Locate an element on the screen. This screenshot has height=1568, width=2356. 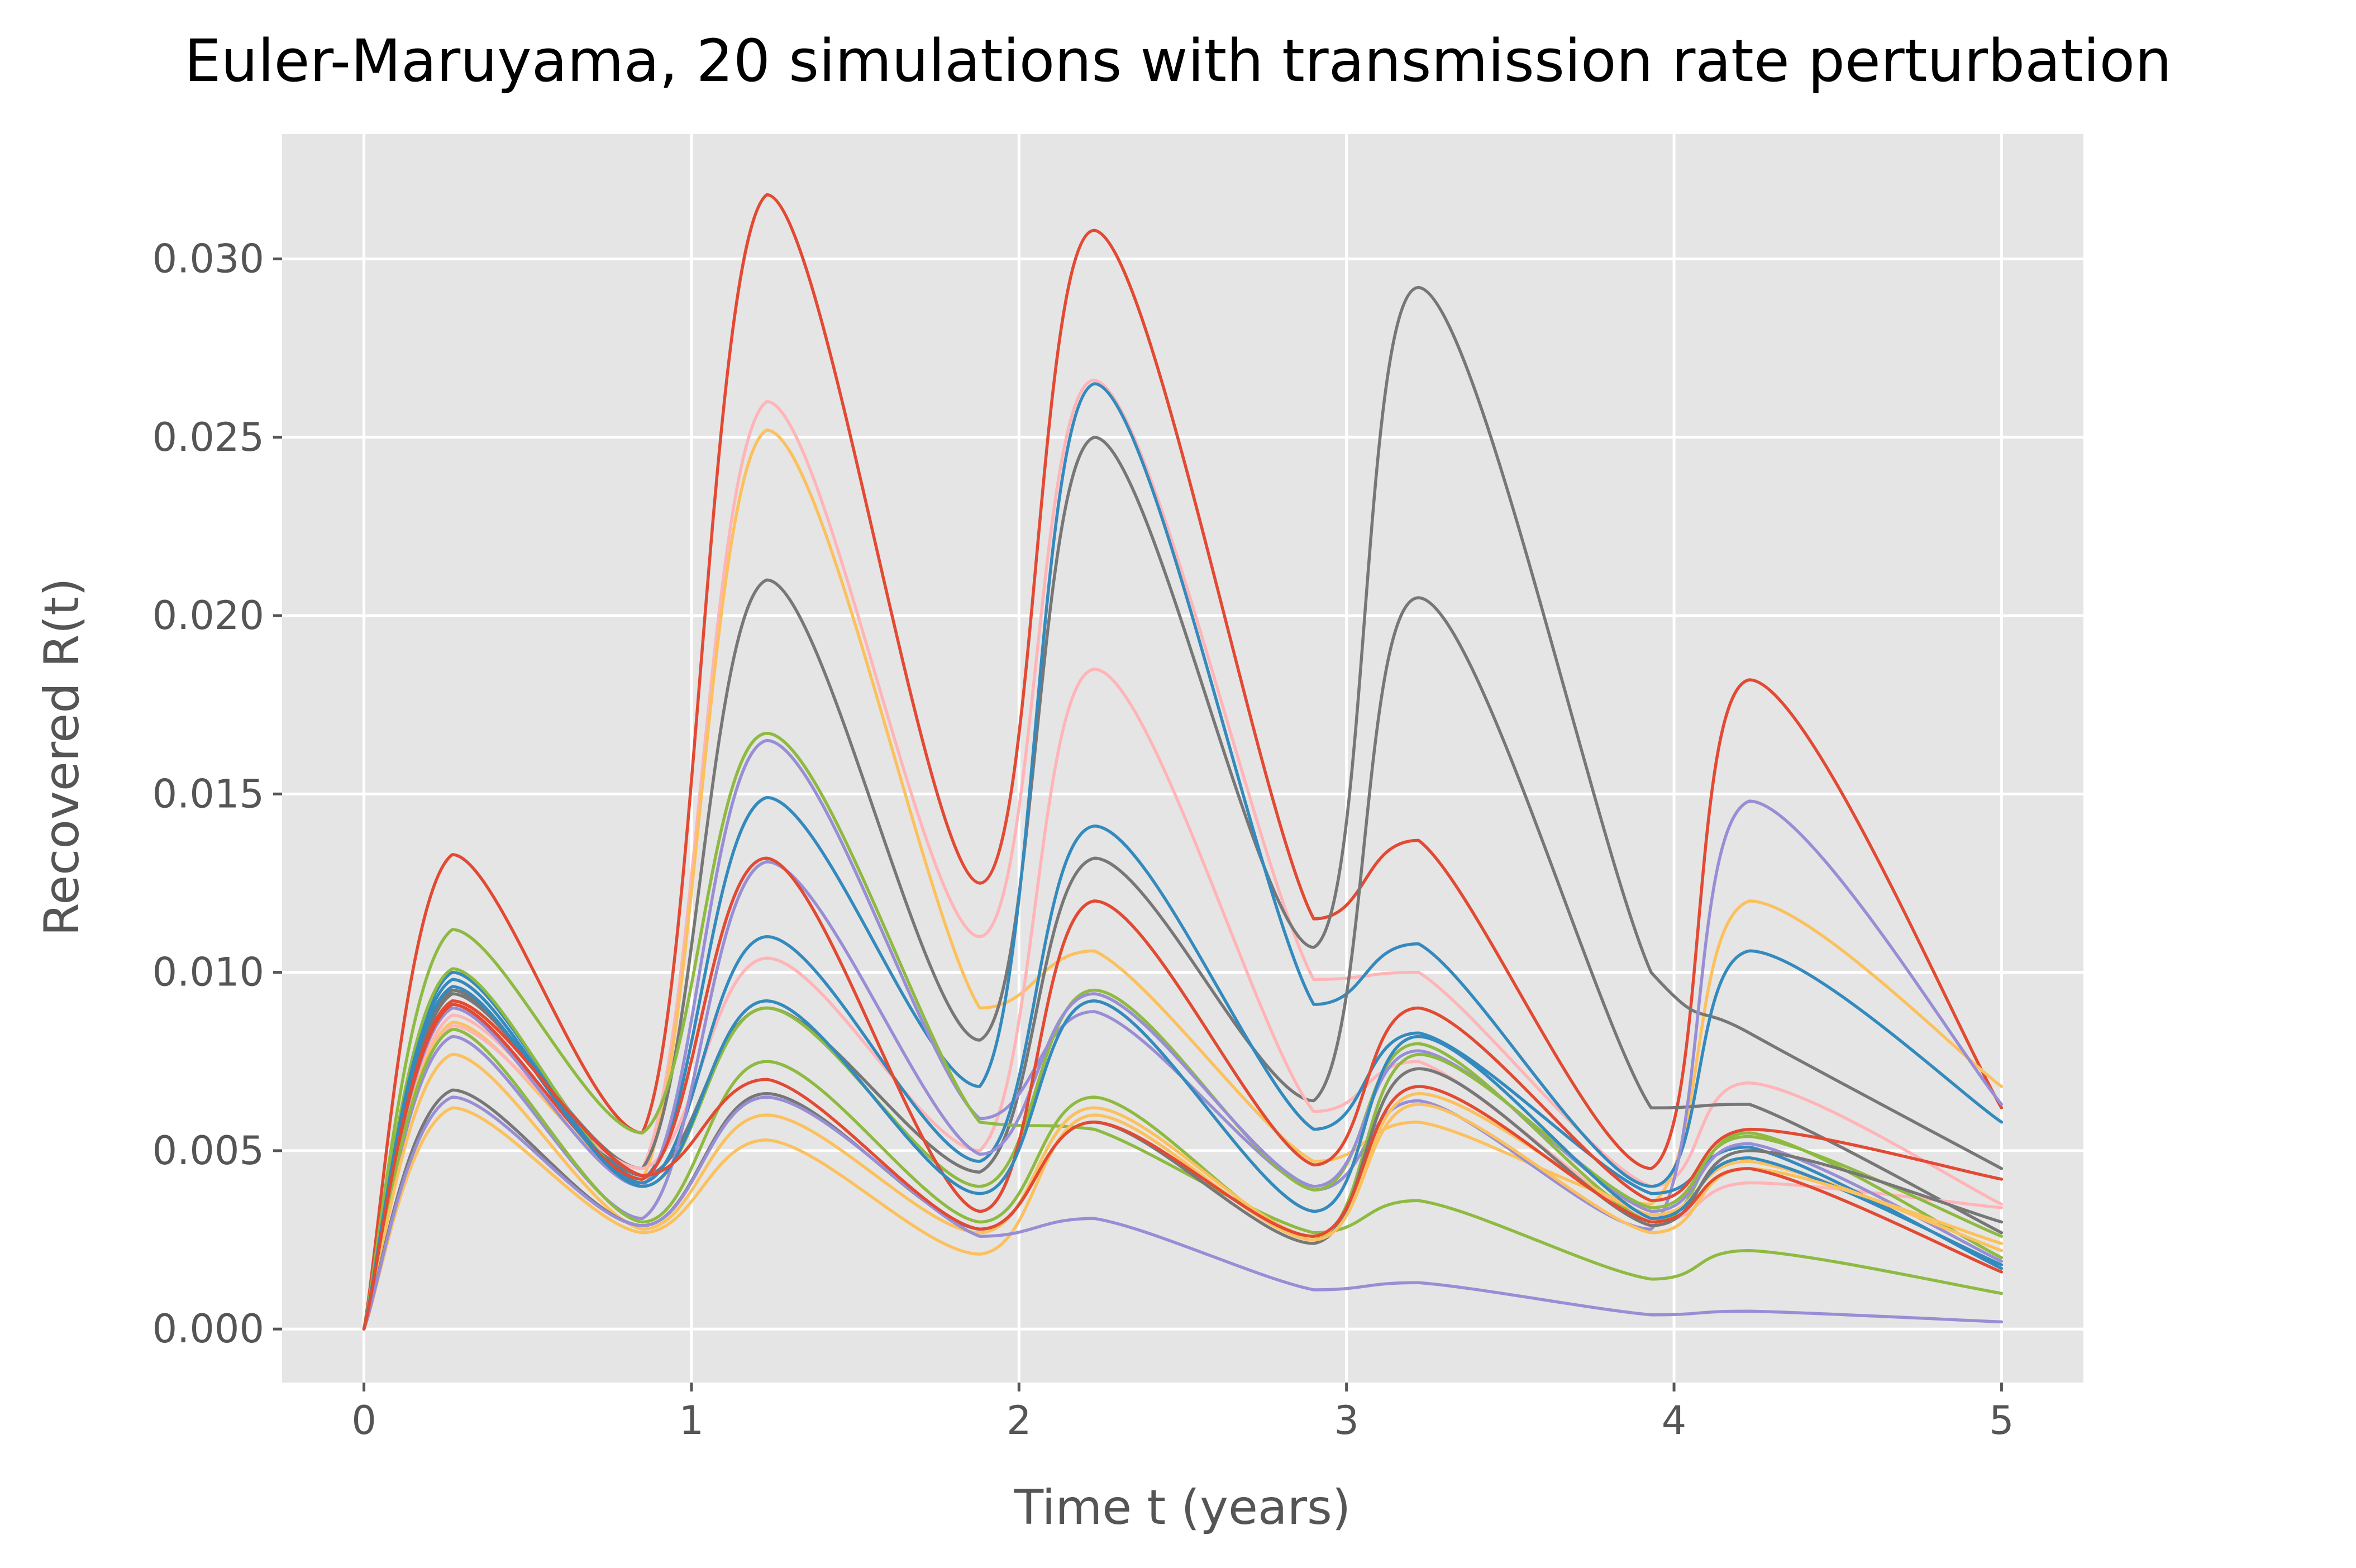
x-tick-label: 1 is located at coordinates (691, 1420).